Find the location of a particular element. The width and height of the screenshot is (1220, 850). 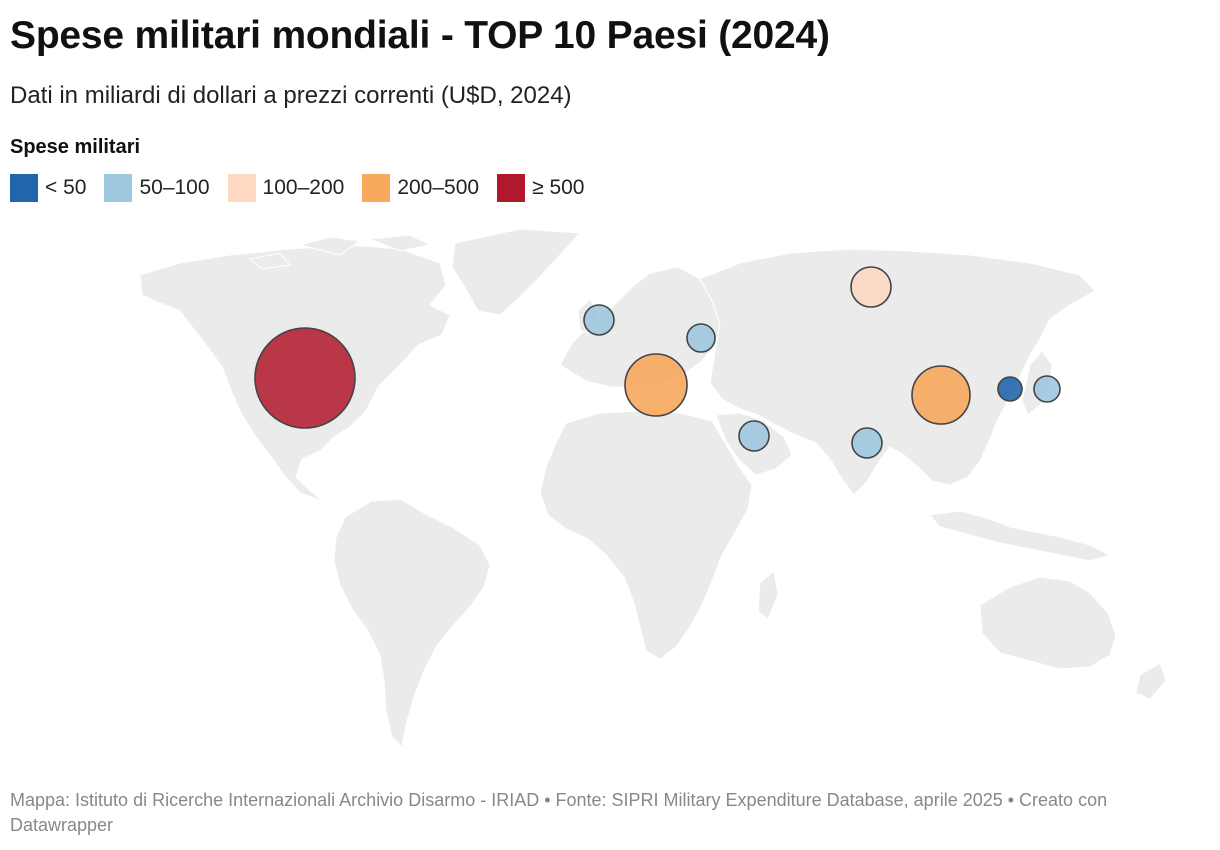

legend-label-lt50: < 50 is located at coordinates (66, 187).